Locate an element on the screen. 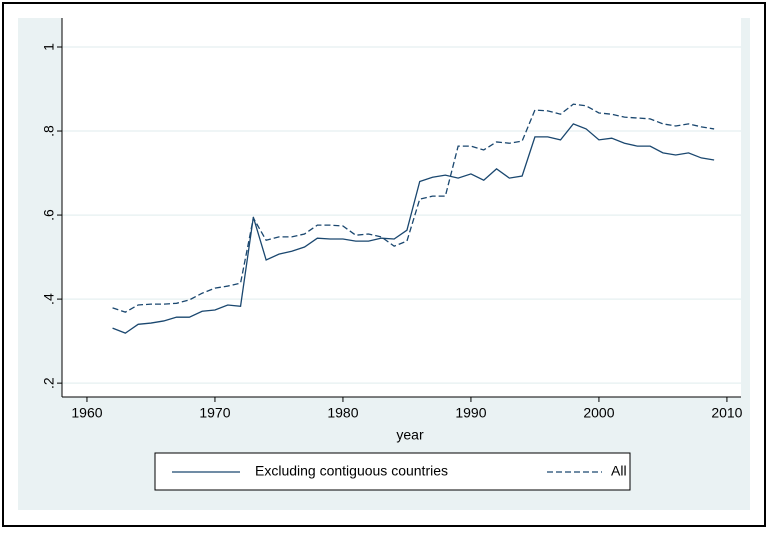 The height and width of the screenshot is (535, 768). y-tick-label: .4 is located at coordinates (49, 299).